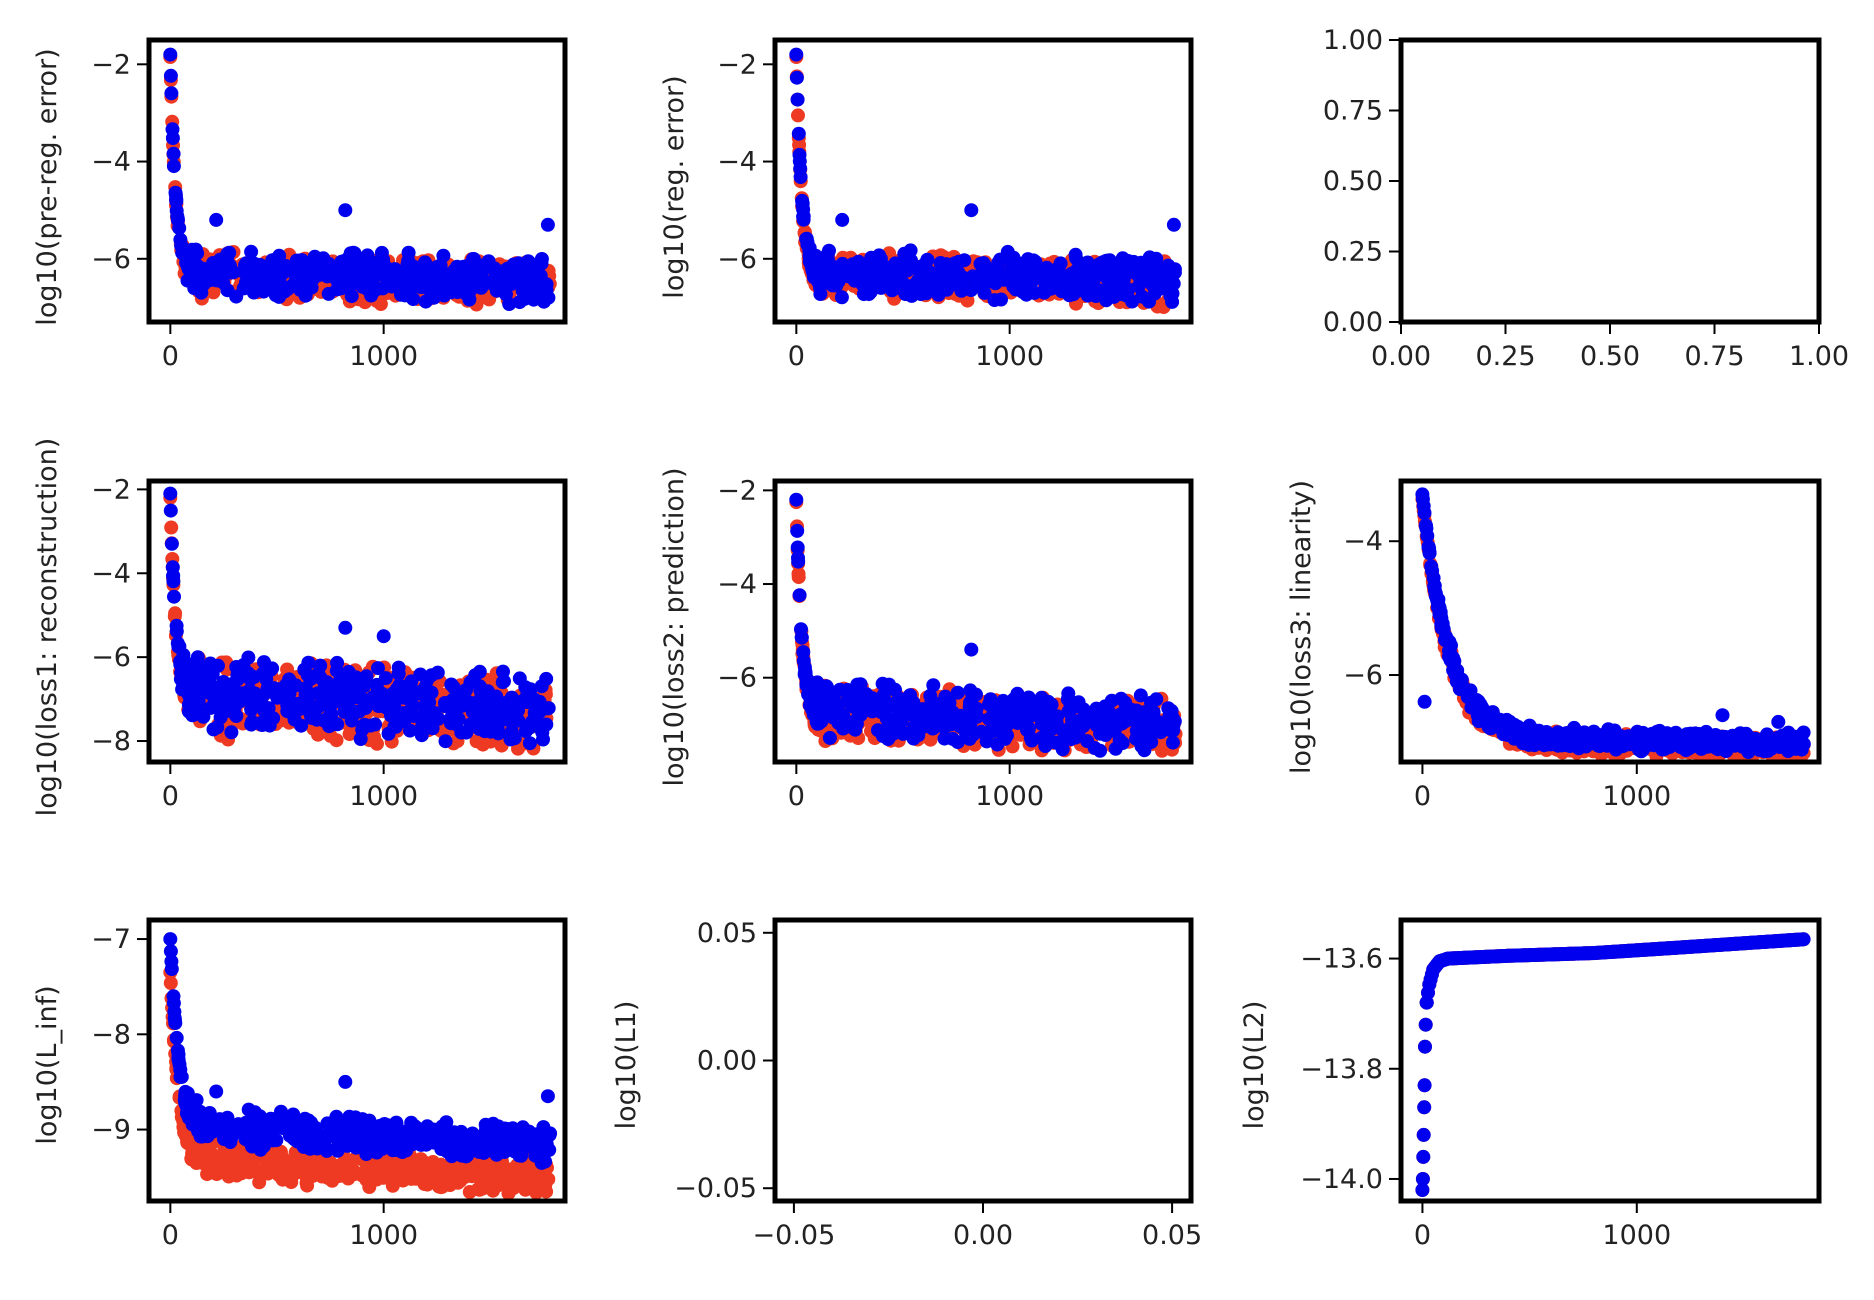 This screenshot has width=1874, height=1300. I want to click on y-tick-label: −8, so click(111, 741).